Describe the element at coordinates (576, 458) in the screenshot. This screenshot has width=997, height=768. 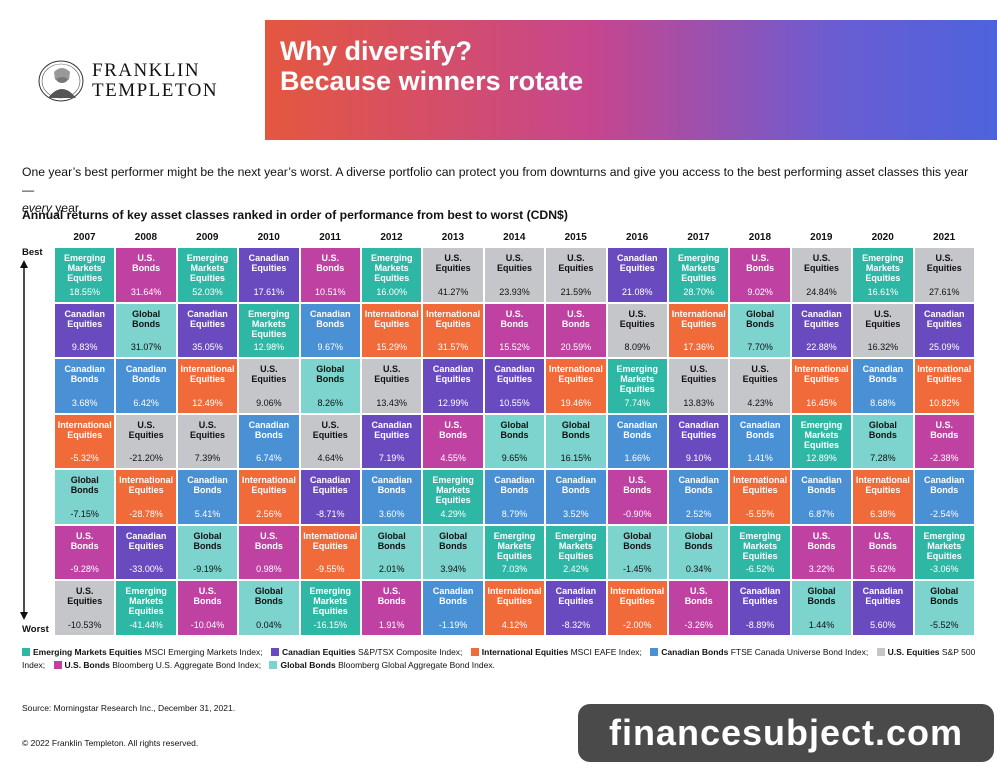
I see `cell-return-value: 16.15%` at that location.